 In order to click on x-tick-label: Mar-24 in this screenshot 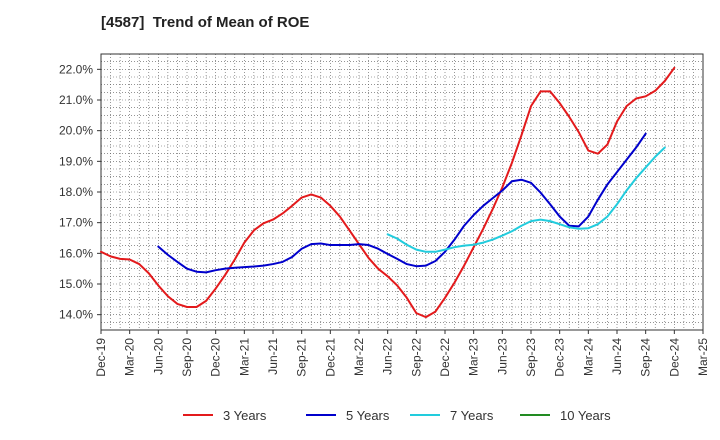, I will do `click(588, 357)`.